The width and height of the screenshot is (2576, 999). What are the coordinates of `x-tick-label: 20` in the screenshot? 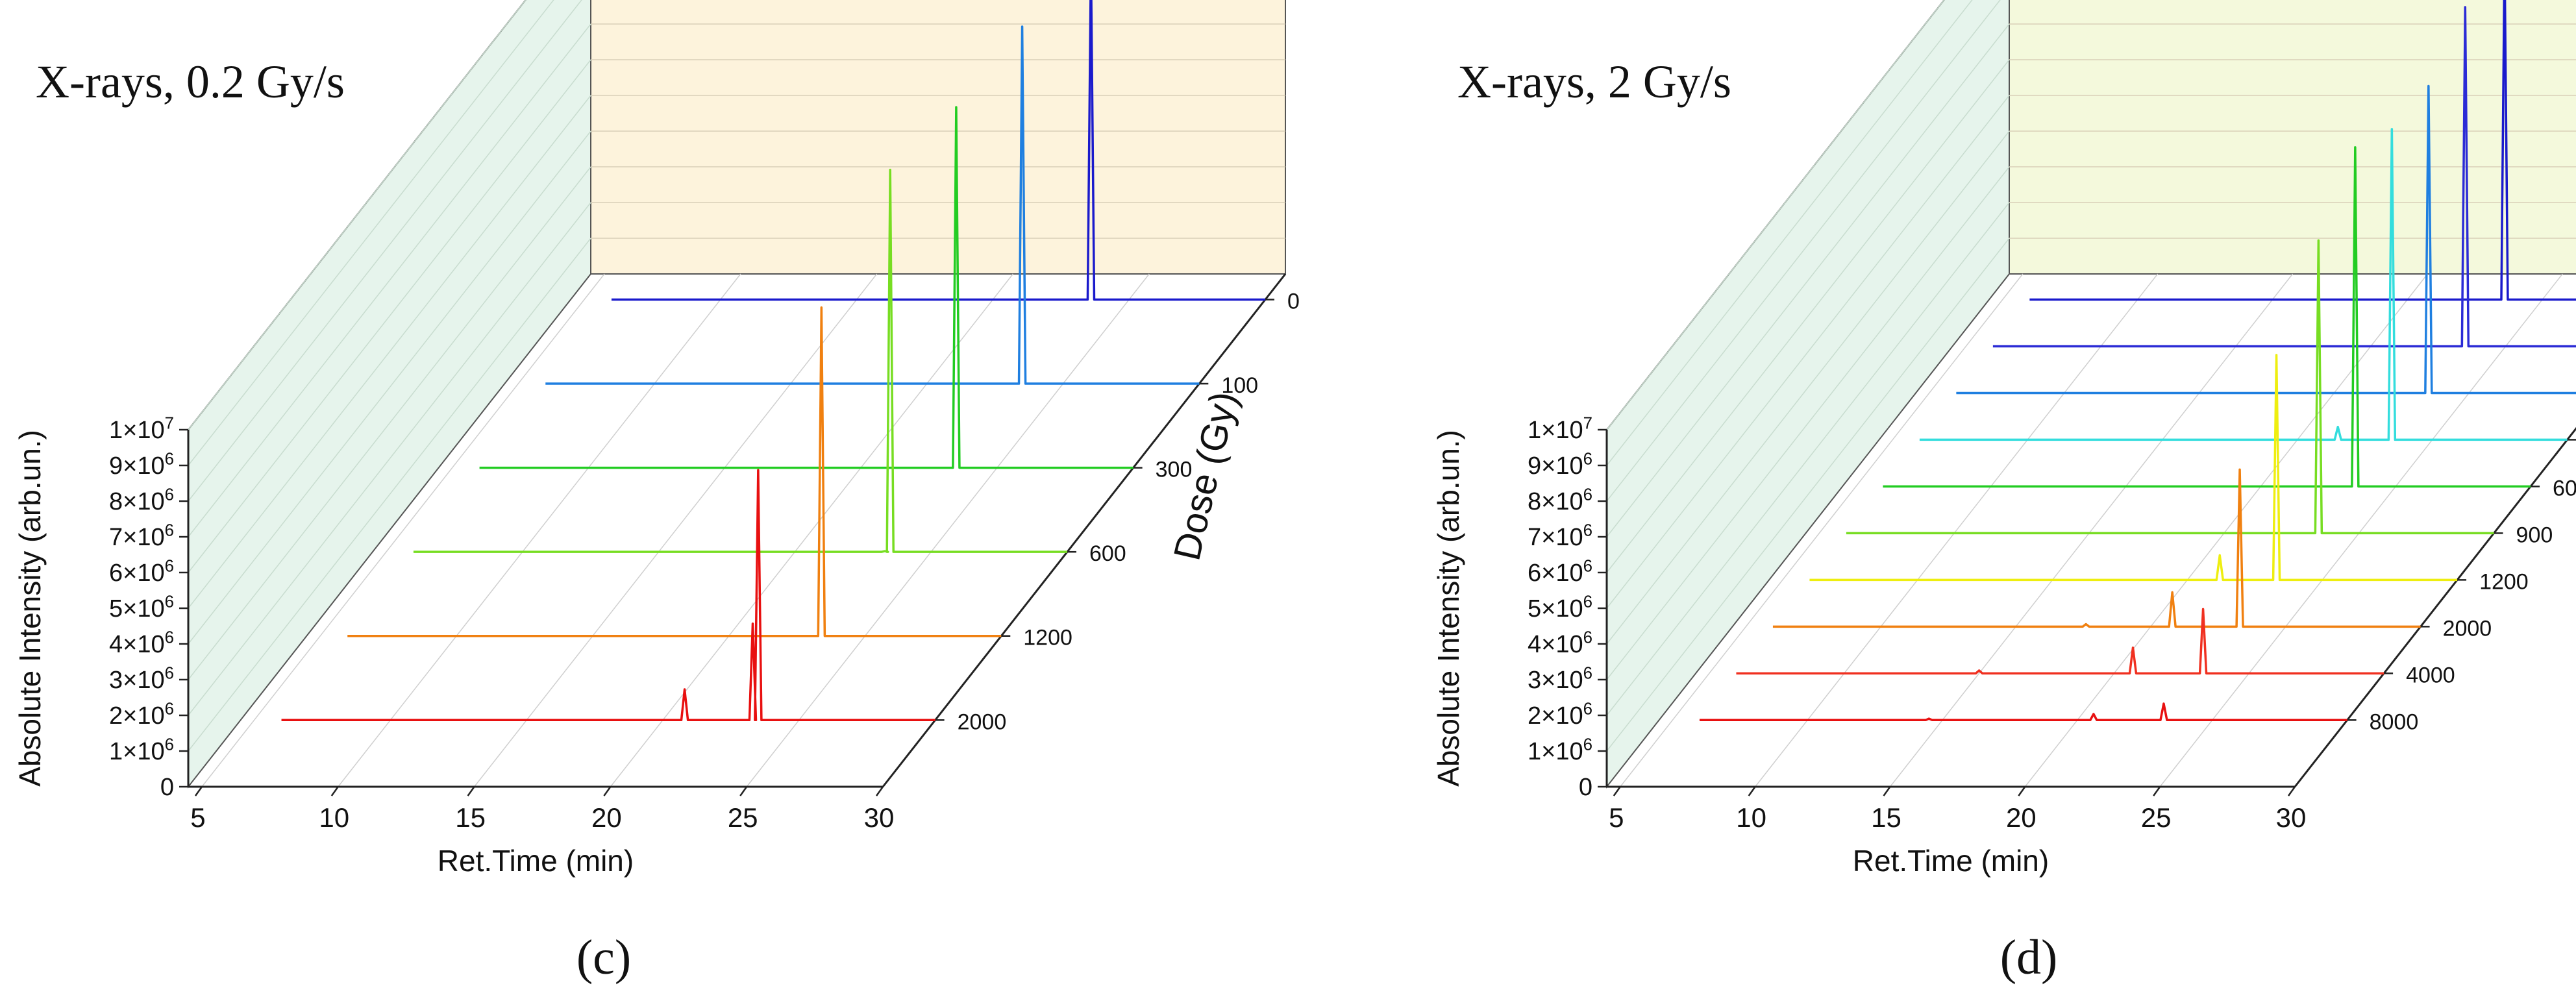 It's located at (2021, 817).